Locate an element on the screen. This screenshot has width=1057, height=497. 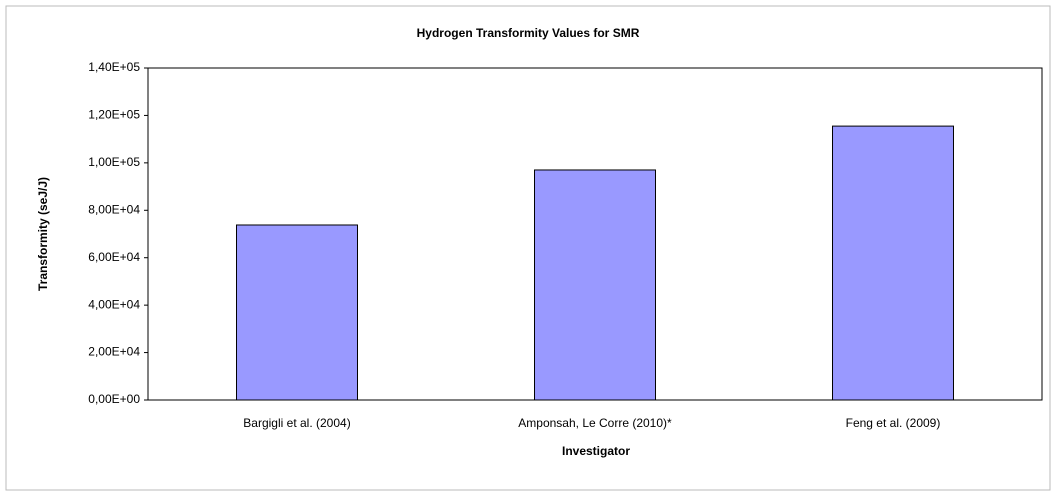
y-tick-label: 6,00E+04 is located at coordinates (114, 257).